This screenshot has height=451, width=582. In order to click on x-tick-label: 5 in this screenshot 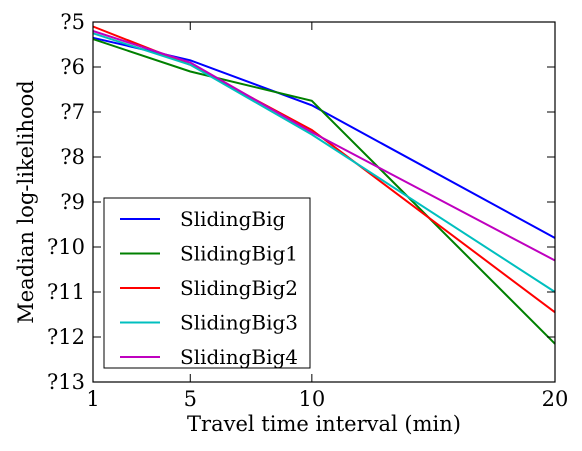, I will do `click(190, 399)`.